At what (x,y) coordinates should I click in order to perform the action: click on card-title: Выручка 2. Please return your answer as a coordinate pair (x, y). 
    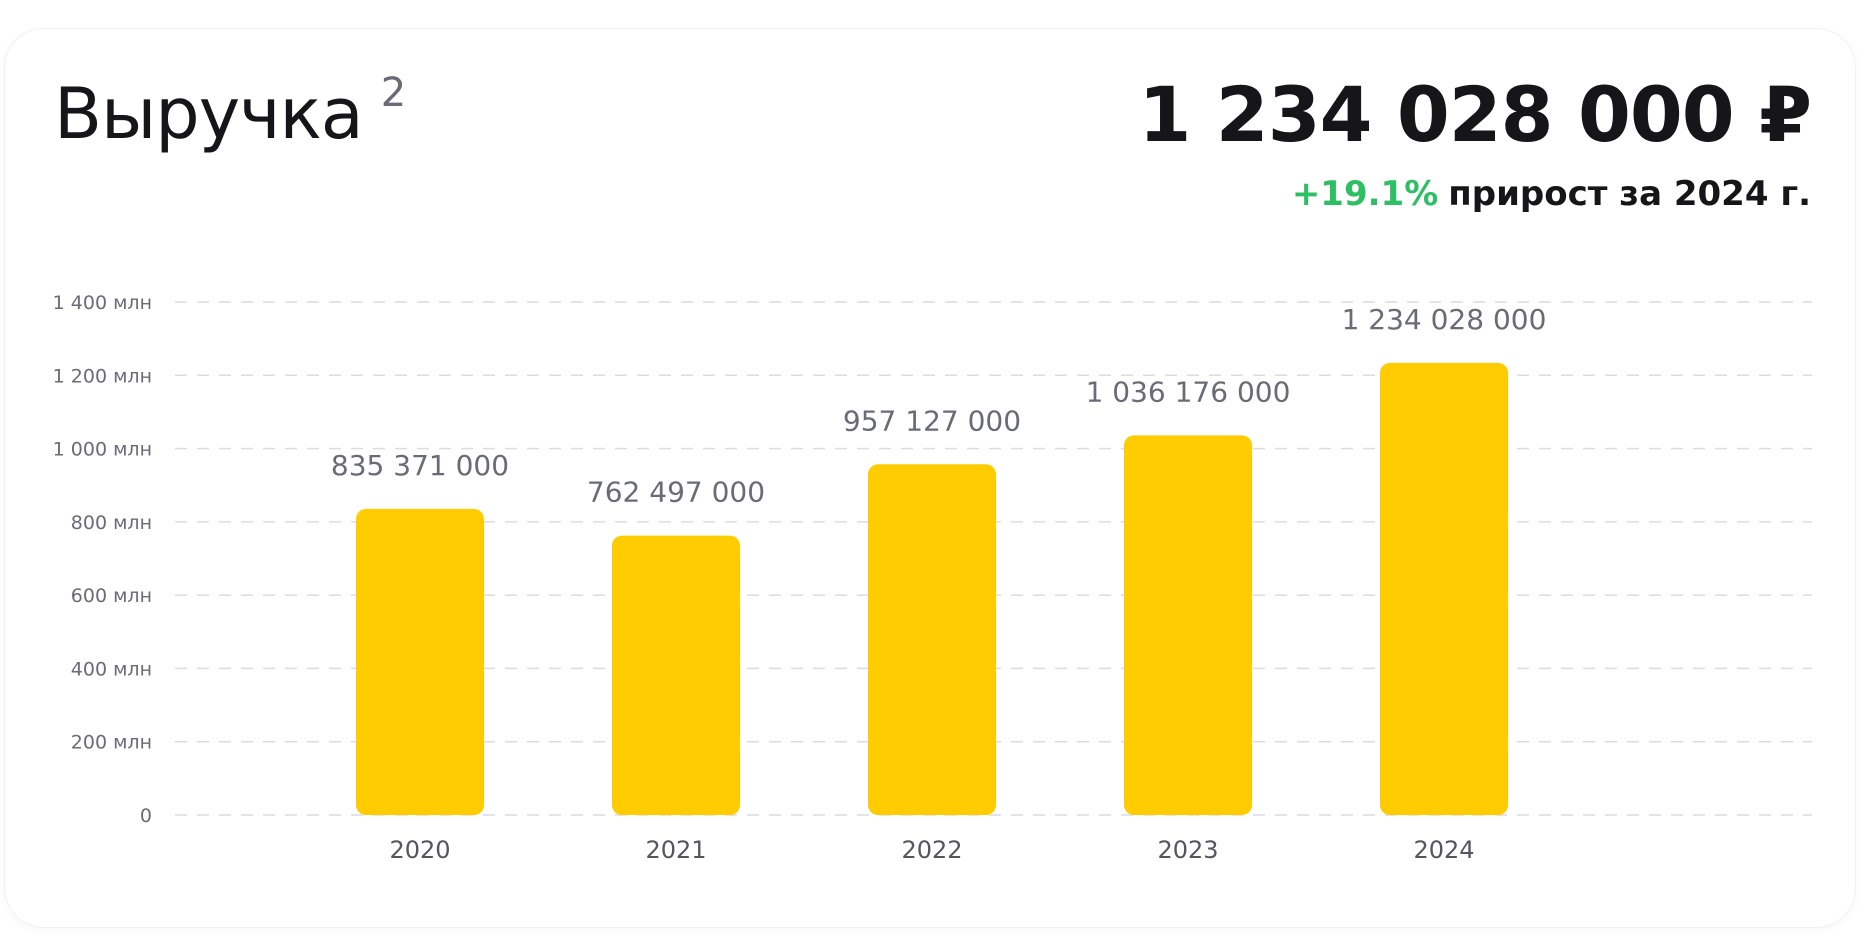
    Looking at the image, I should click on (230, 112).